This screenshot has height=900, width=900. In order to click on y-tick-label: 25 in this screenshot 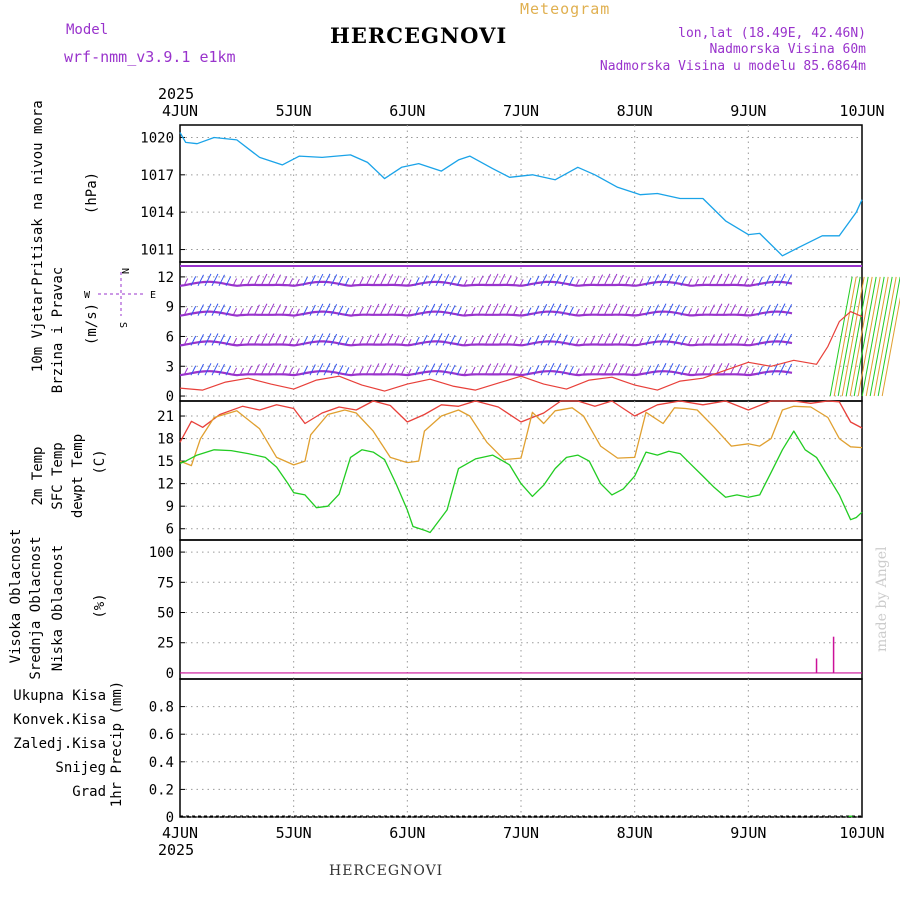, I will do `click(165, 644)`.